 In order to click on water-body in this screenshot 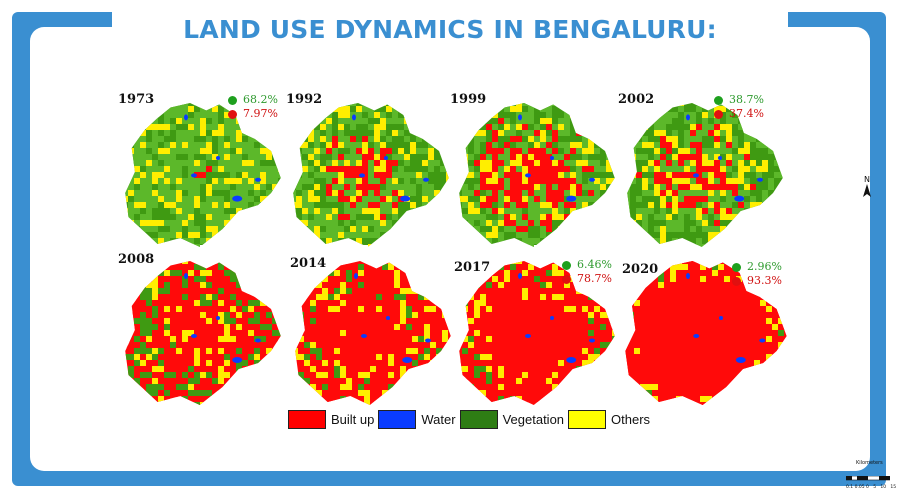, I will do `click(592, 179)`.